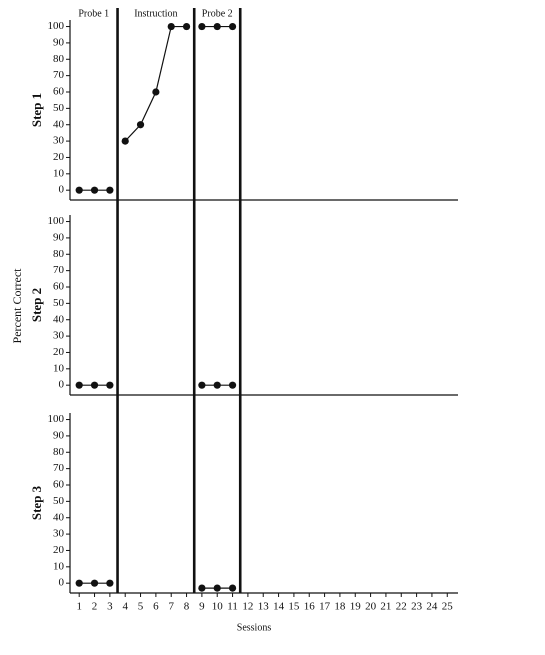 The image size is (545, 655). What do you see at coordinates (36, 502) in the screenshot?
I see `panel-title: Step 3` at bounding box center [36, 502].